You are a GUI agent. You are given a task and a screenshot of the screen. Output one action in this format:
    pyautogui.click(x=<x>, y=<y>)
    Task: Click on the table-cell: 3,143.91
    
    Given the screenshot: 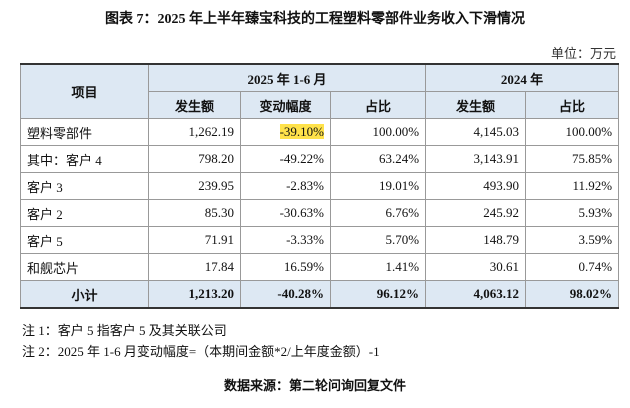 What is the action you would take?
    pyautogui.click(x=476, y=159)
    